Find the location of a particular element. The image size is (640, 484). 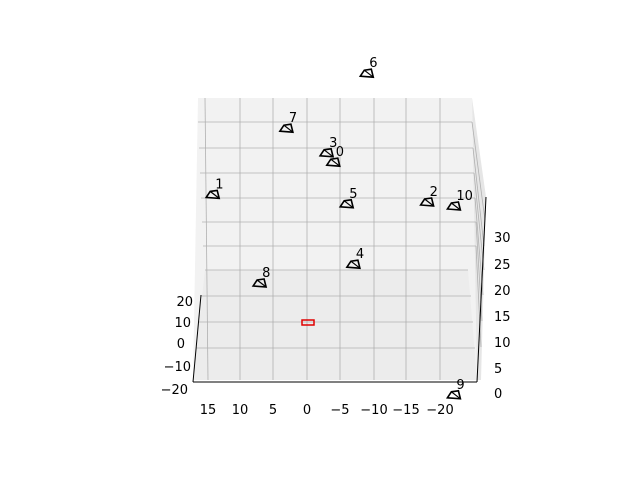

x-tick-label: −15 is located at coordinates (405, 410).